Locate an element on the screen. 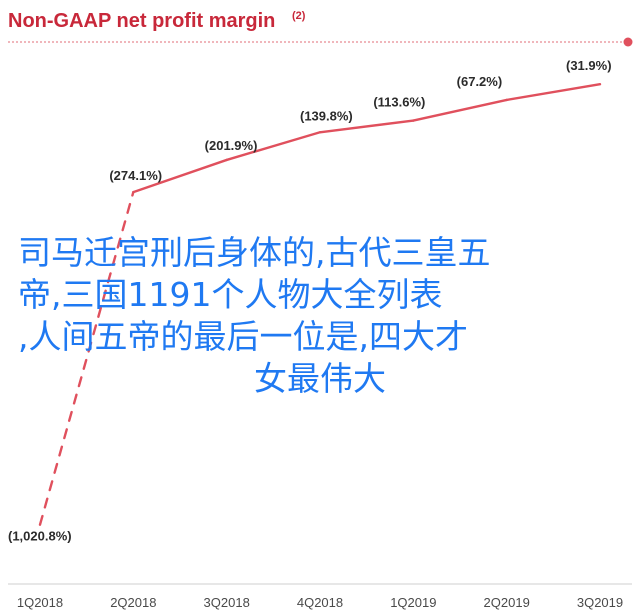 The width and height of the screenshot is (640, 616). x-tick-2Q2019: 2Q2019 is located at coordinates (507, 602).